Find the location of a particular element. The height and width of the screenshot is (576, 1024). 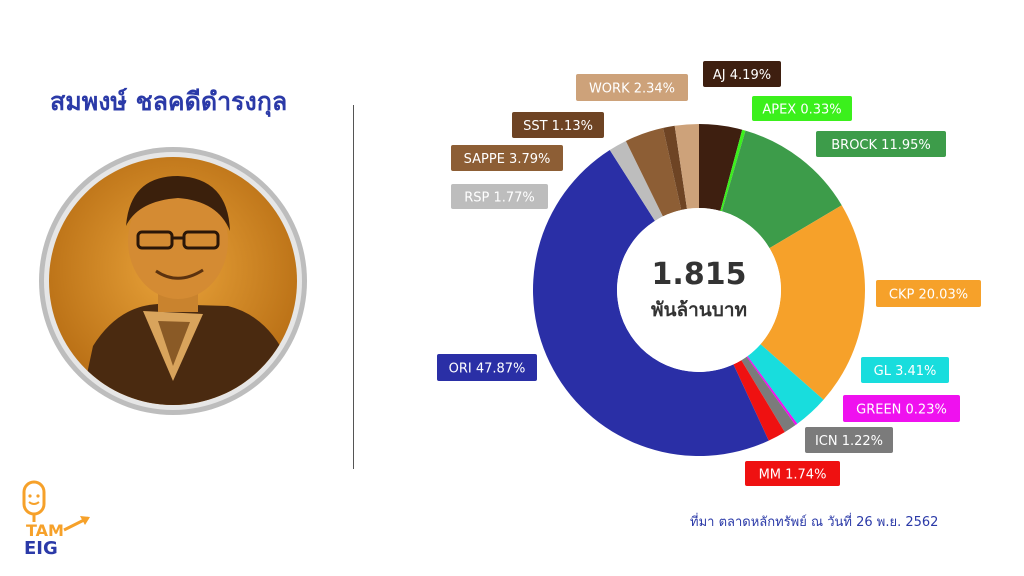

label-ori: ORI 47.87% is located at coordinates (487, 367).